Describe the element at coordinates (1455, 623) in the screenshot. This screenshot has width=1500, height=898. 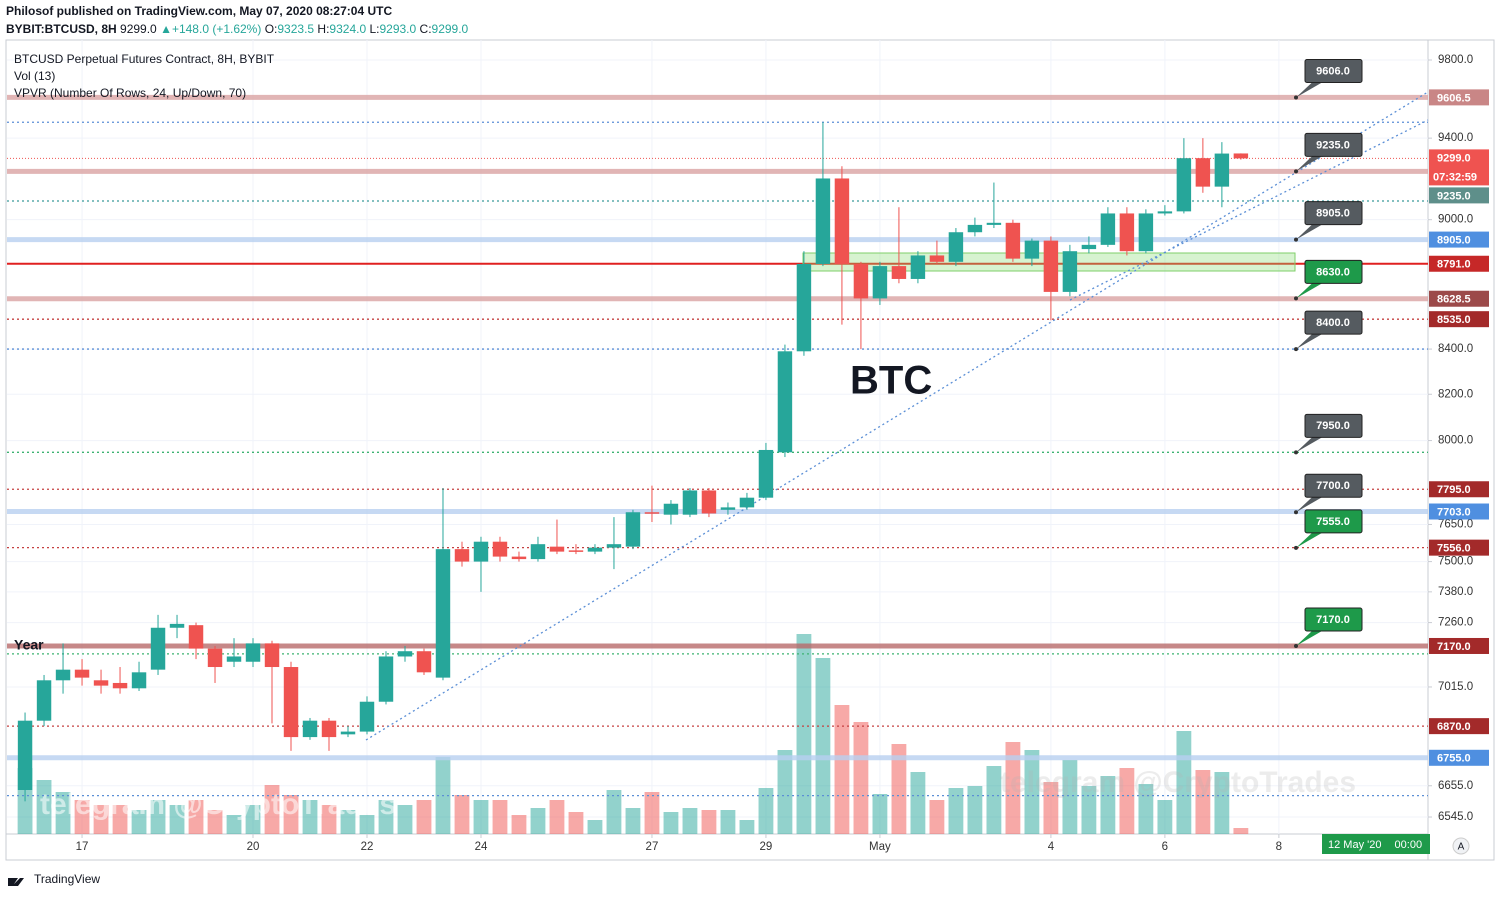
I see `y-tick-label: 7260.0` at that location.